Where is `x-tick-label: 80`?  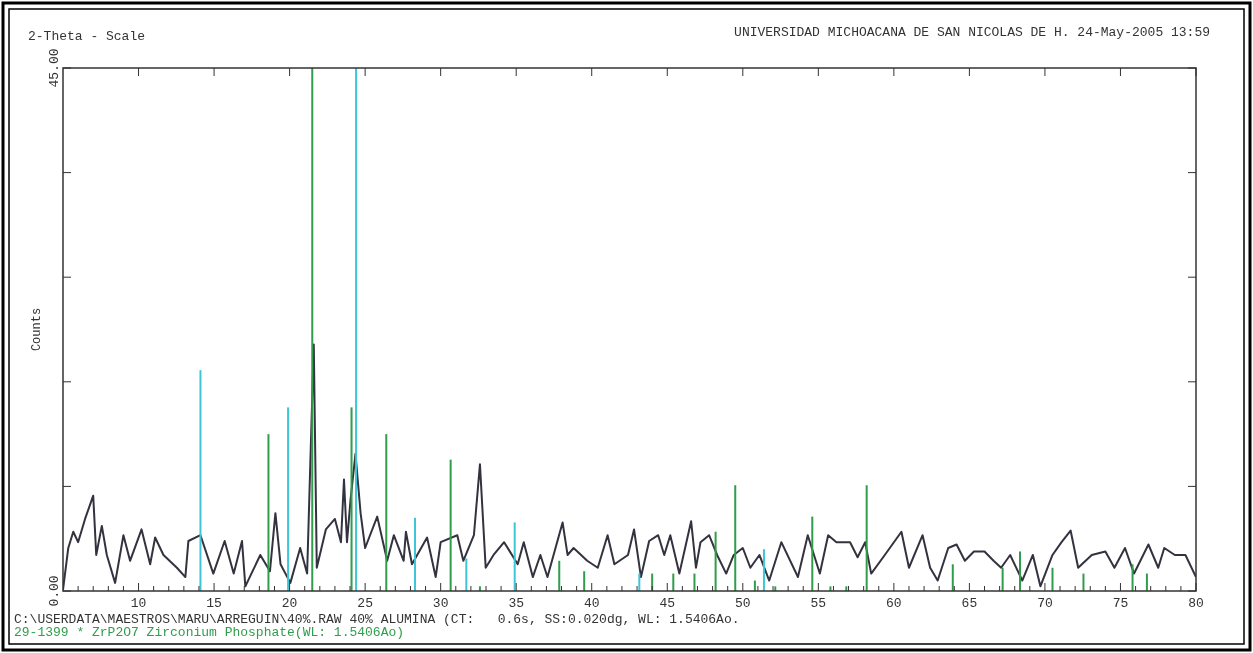 x-tick-label: 80 is located at coordinates (1196, 603).